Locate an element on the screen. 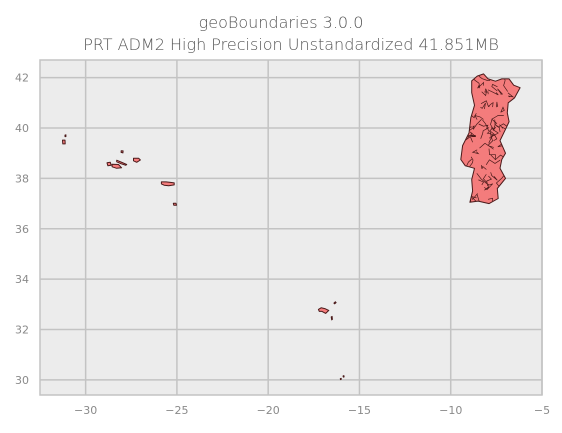  region-faial is located at coordinates (109, 164).